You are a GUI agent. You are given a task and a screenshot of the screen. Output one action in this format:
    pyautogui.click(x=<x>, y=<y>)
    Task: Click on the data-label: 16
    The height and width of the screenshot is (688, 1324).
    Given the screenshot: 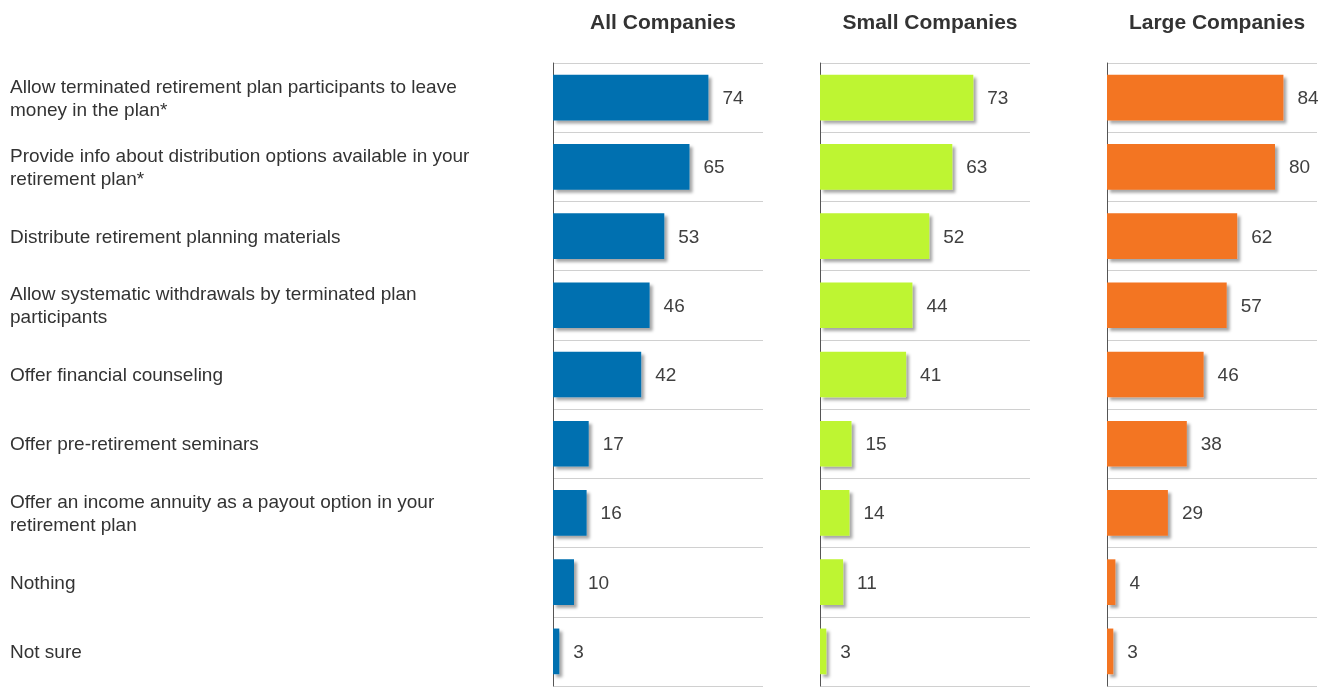 What is the action you would take?
    pyautogui.click(x=611, y=513)
    